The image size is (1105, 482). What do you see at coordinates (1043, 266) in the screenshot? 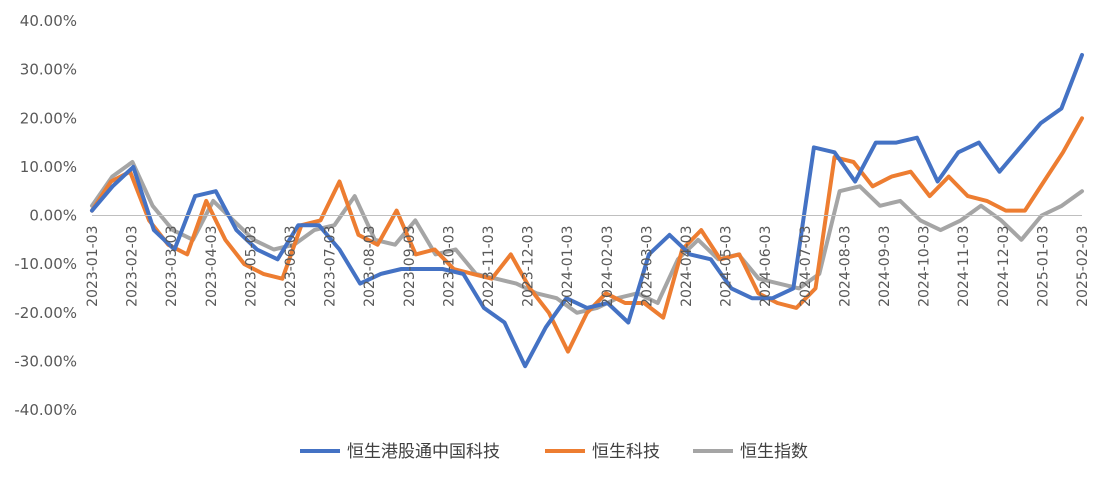
I see `x-tick-label: 2025-01-03` at bounding box center [1043, 266].